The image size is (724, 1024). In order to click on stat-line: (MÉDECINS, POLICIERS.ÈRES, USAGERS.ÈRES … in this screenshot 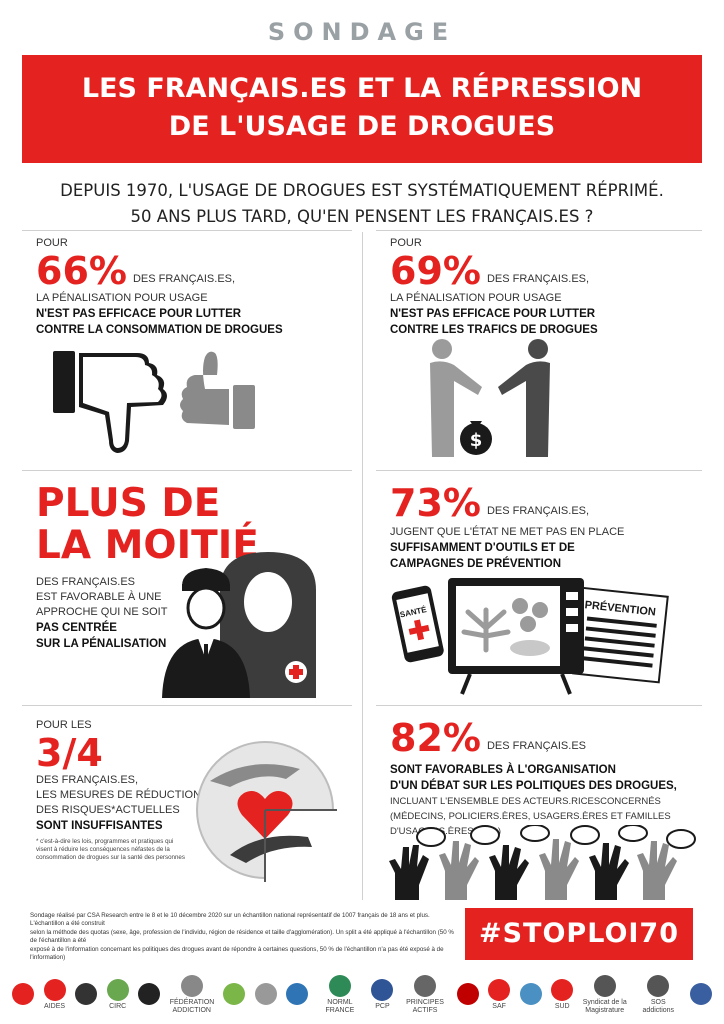, I will do `click(530, 824)`.